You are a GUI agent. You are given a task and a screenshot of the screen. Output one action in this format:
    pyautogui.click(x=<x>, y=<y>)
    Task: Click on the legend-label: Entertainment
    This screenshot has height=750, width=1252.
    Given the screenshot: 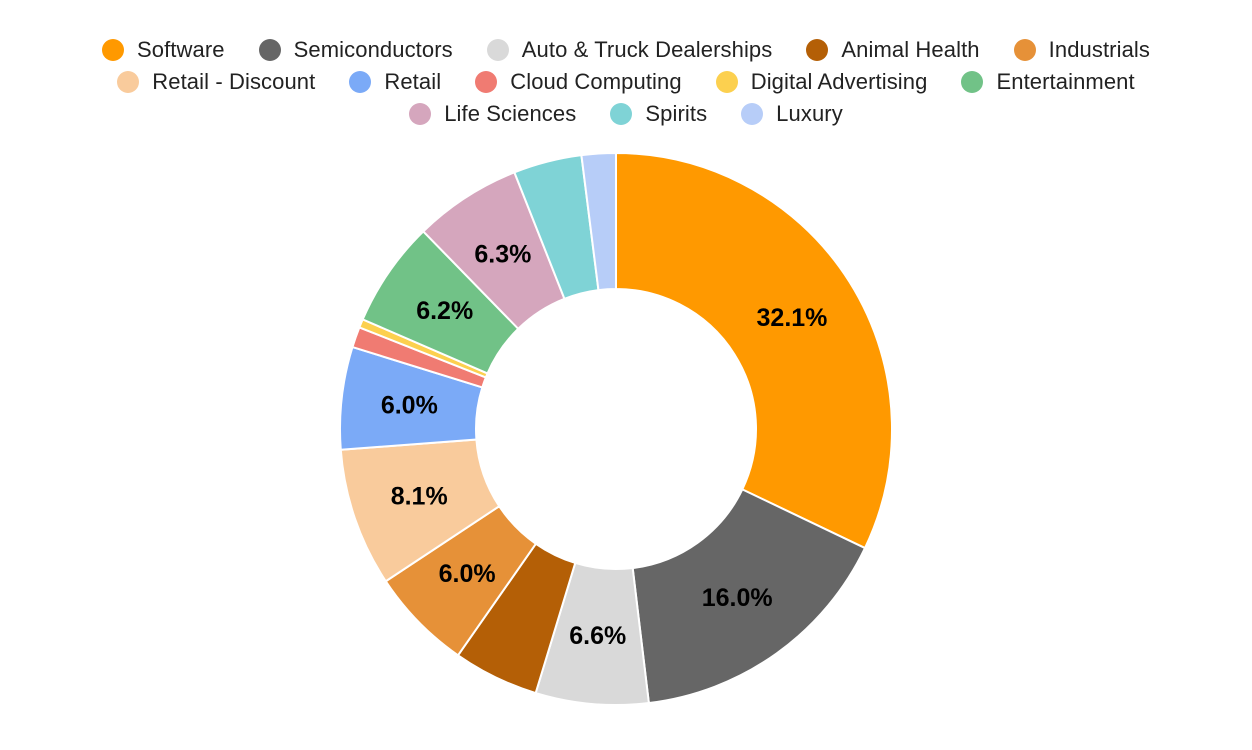 What is the action you would take?
    pyautogui.click(x=1065, y=81)
    